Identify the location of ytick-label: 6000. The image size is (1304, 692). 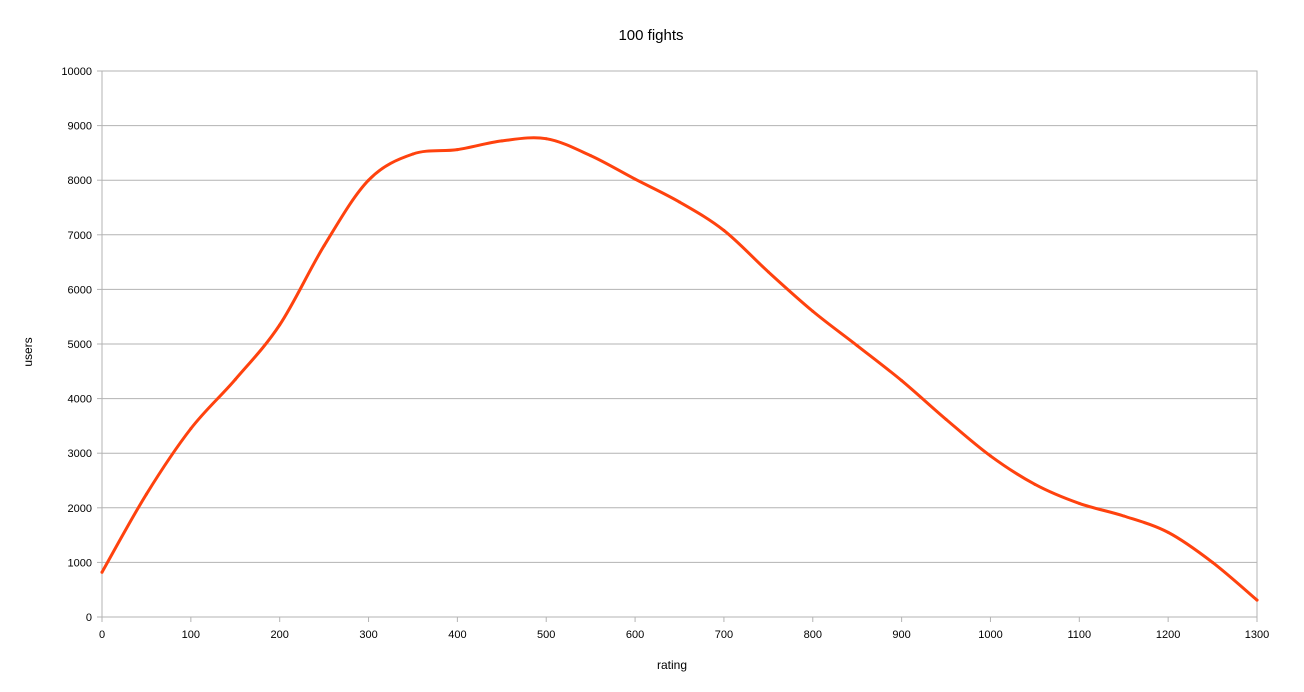
(80, 290).